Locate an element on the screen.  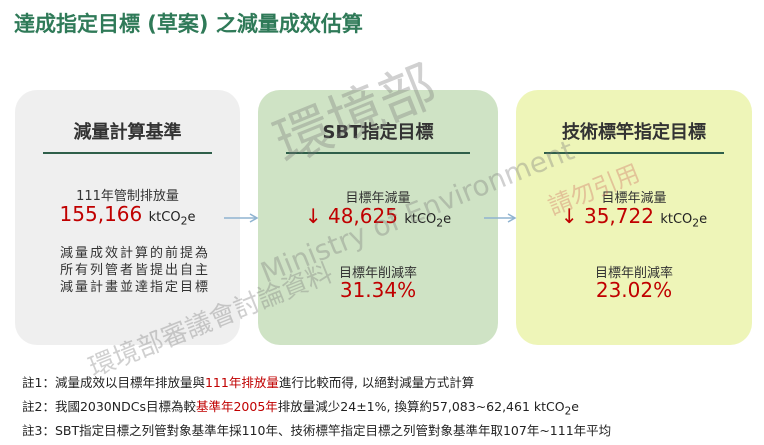
value-text: 155,166 is located at coordinates (101, 214).